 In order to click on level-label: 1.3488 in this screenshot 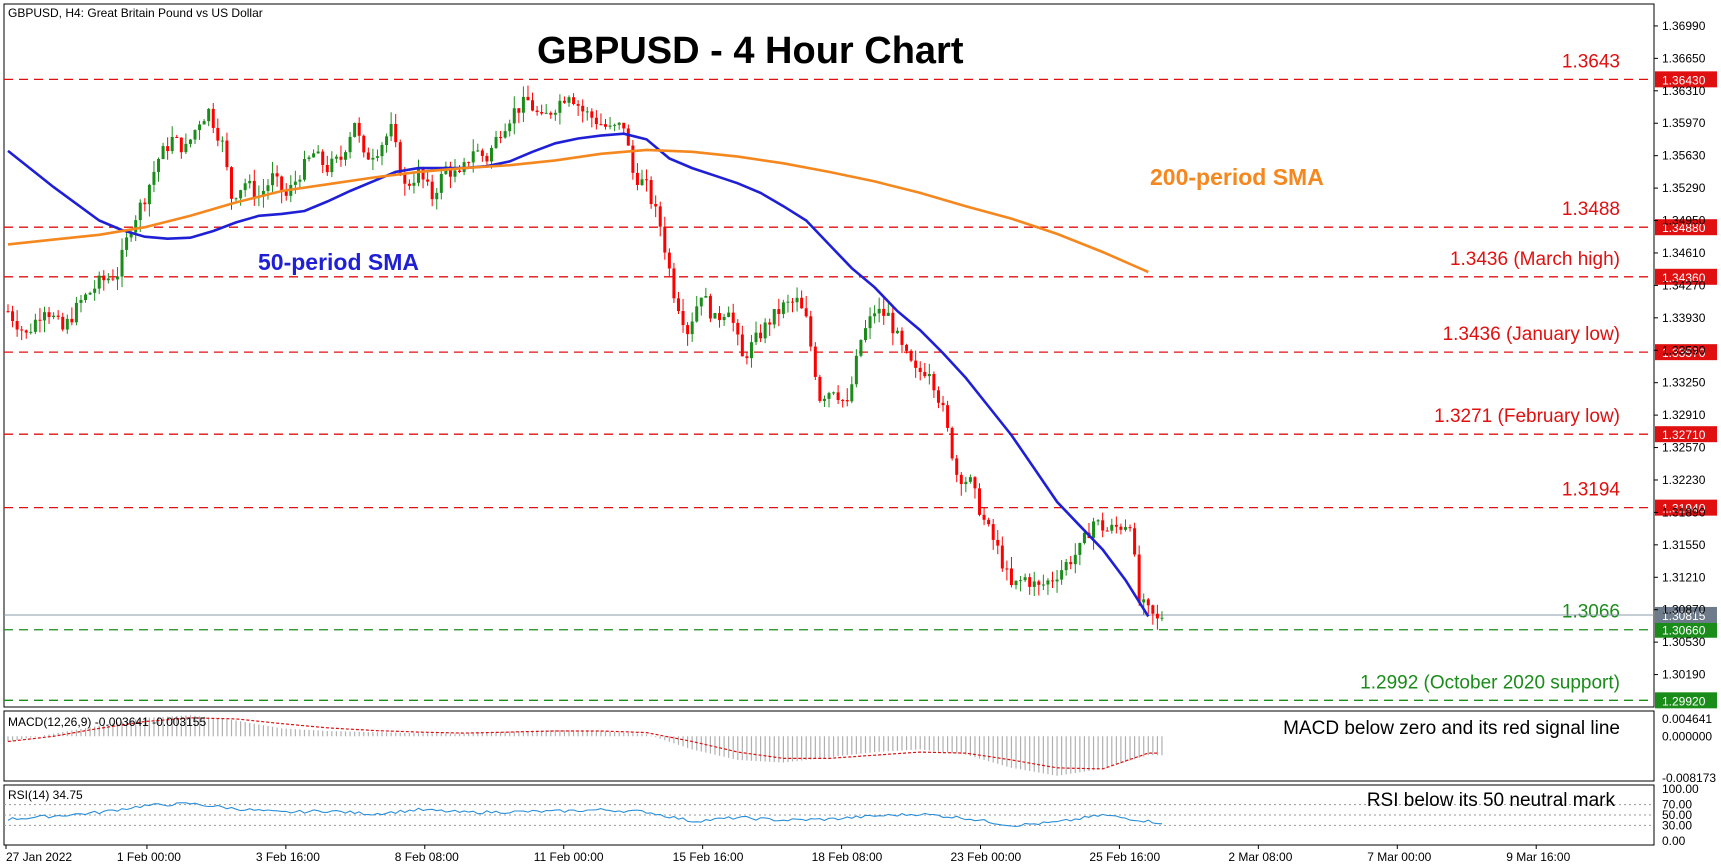, I will do `click(1591, 209)`.